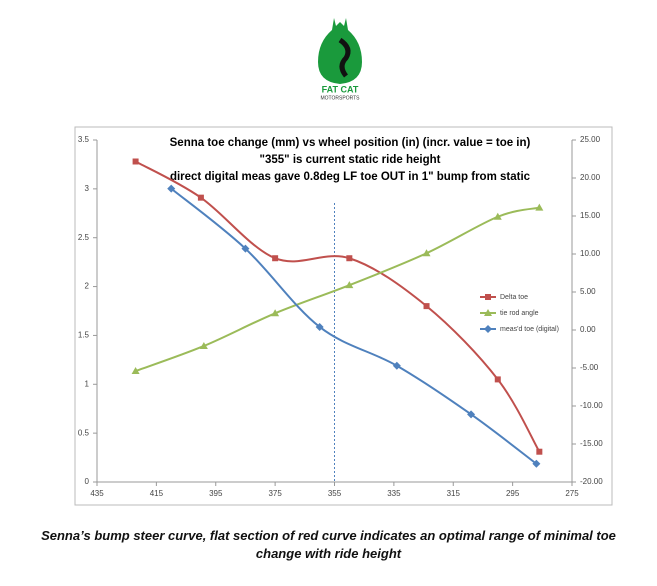 This screenshot has width=657, height=586. Describe the element at coordinates (591, 443) in the screenshot. I see `y2-tick-label: -15.00` at that location.